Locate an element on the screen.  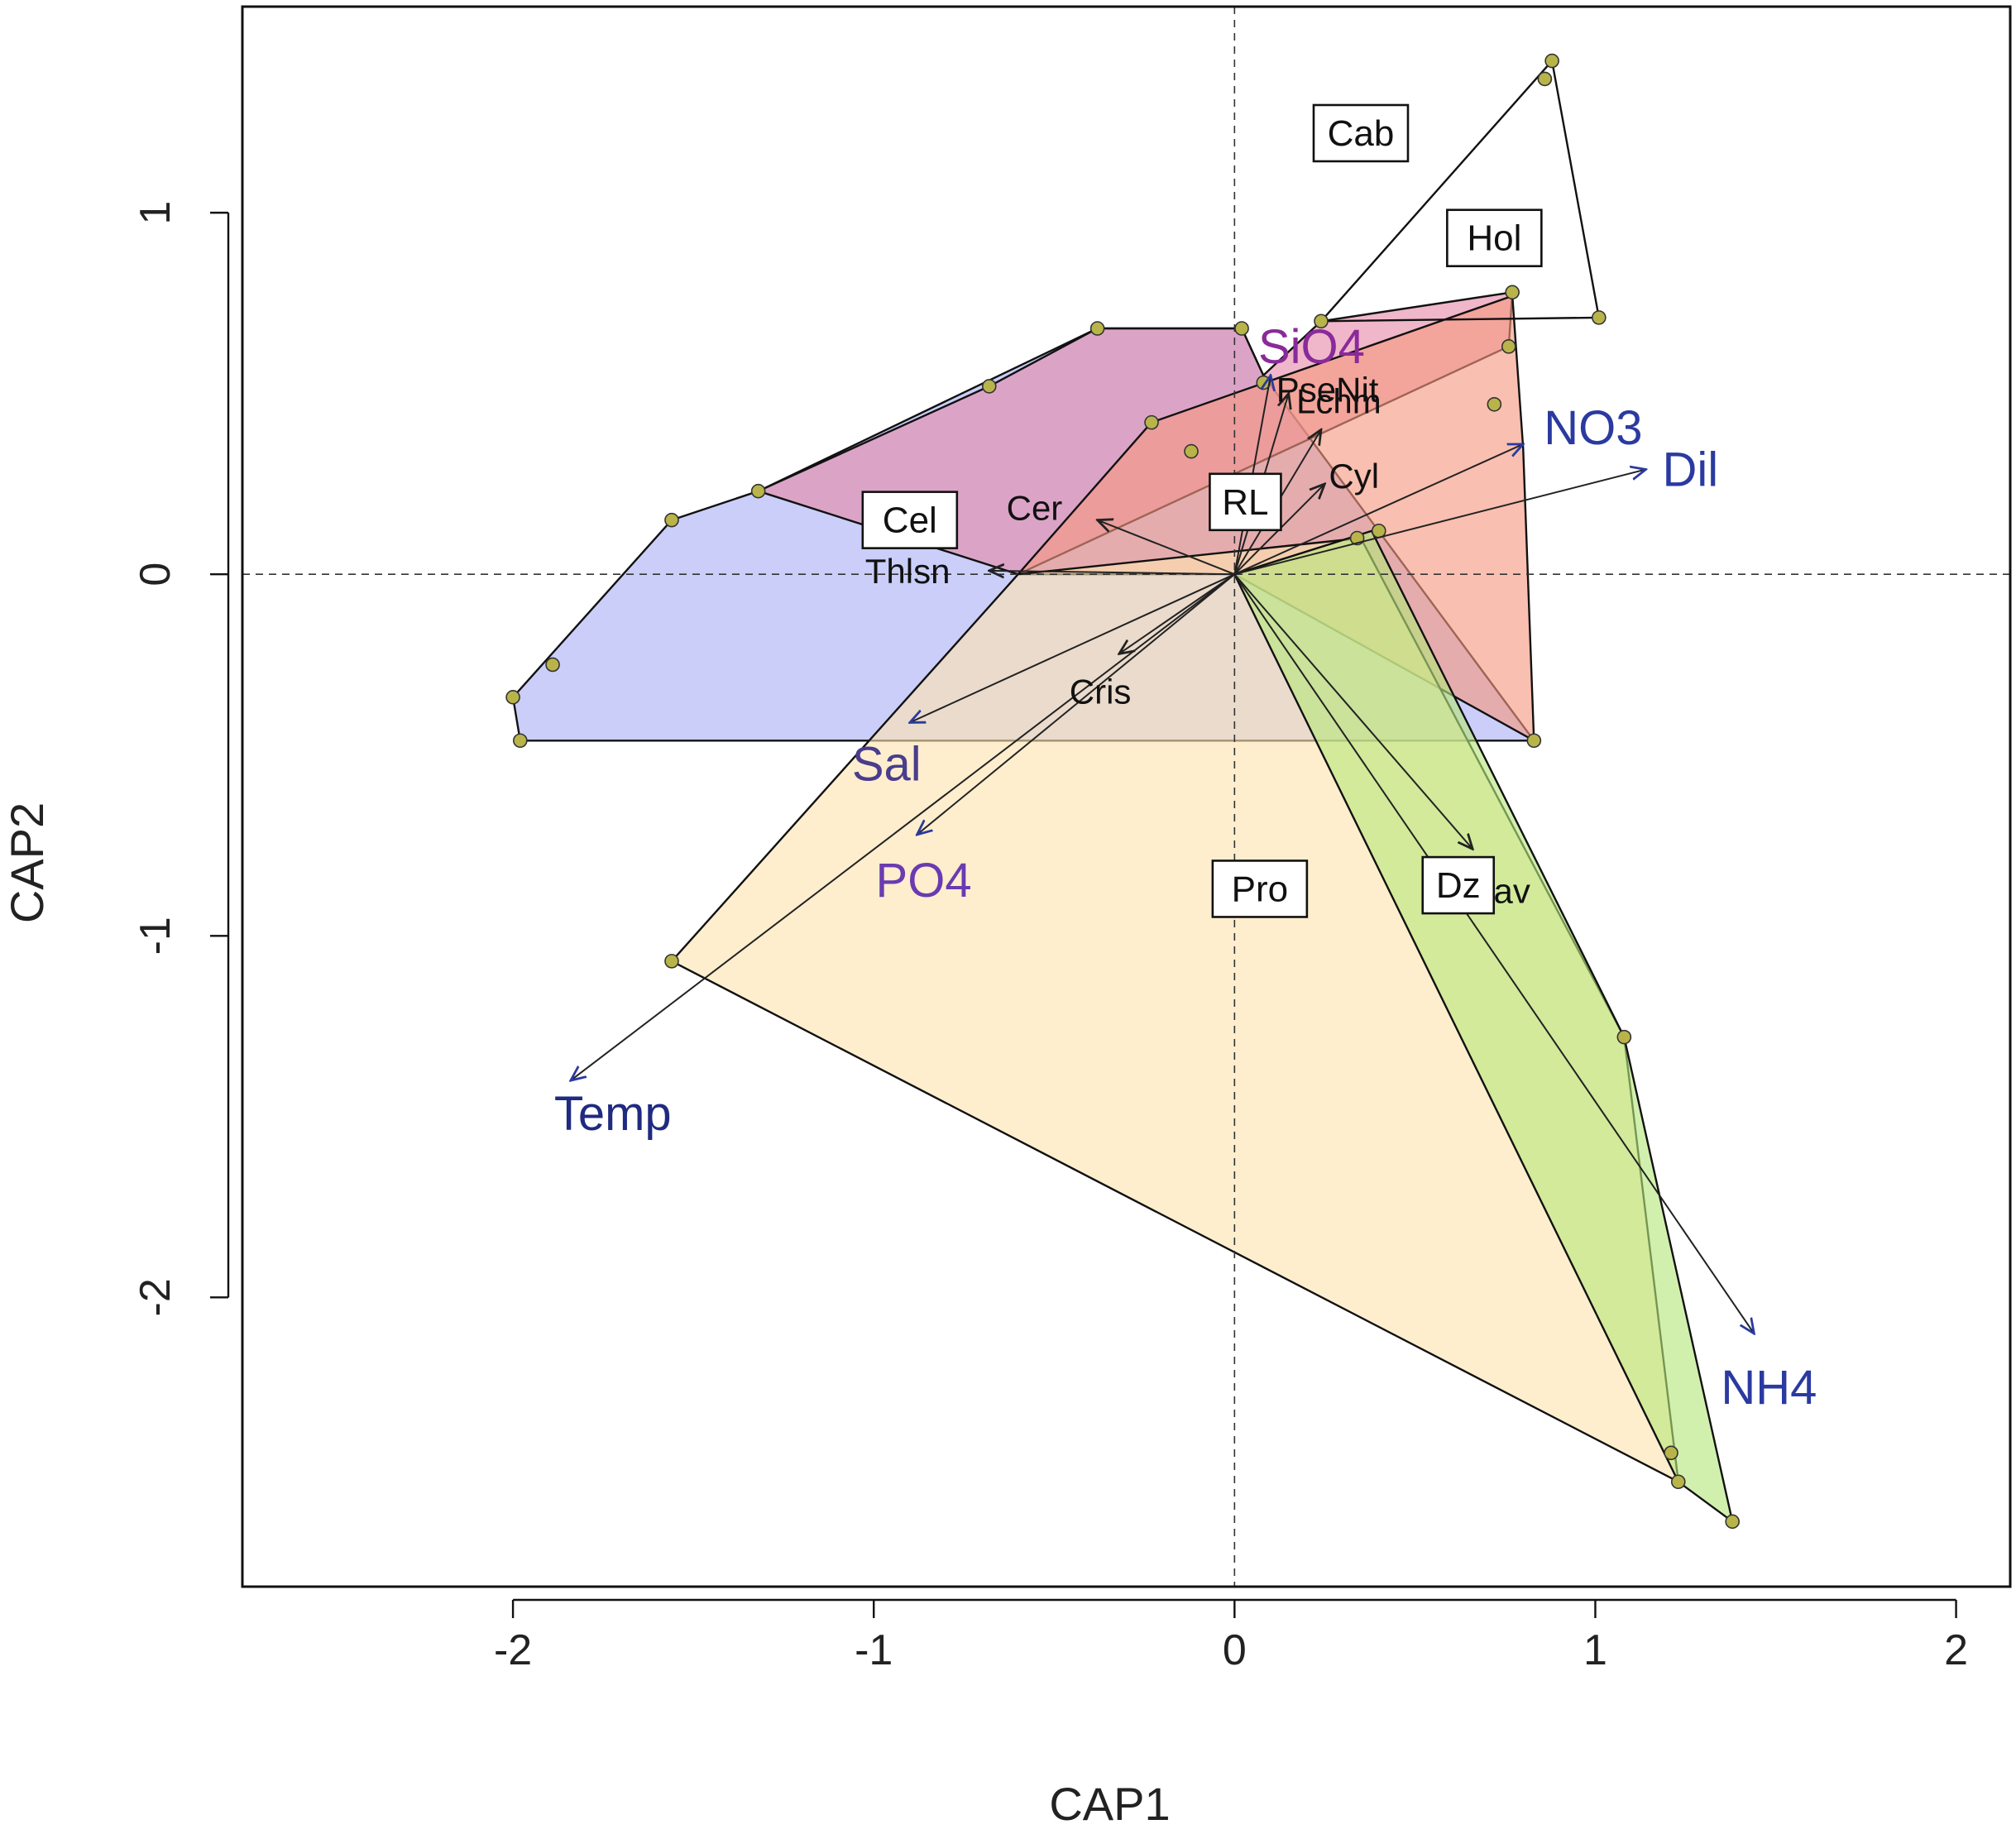
x-tick-label: 1 is located at coordinates (1595, 1650).